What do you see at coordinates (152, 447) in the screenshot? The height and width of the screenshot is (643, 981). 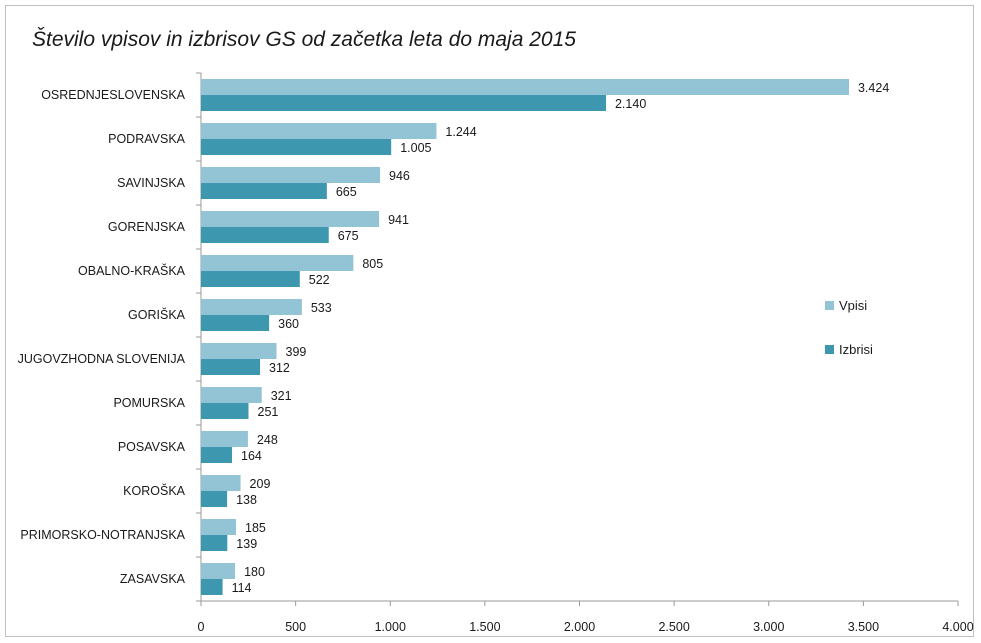 I see `category-label: POSAVSKA` at bounding box center [152, 447].